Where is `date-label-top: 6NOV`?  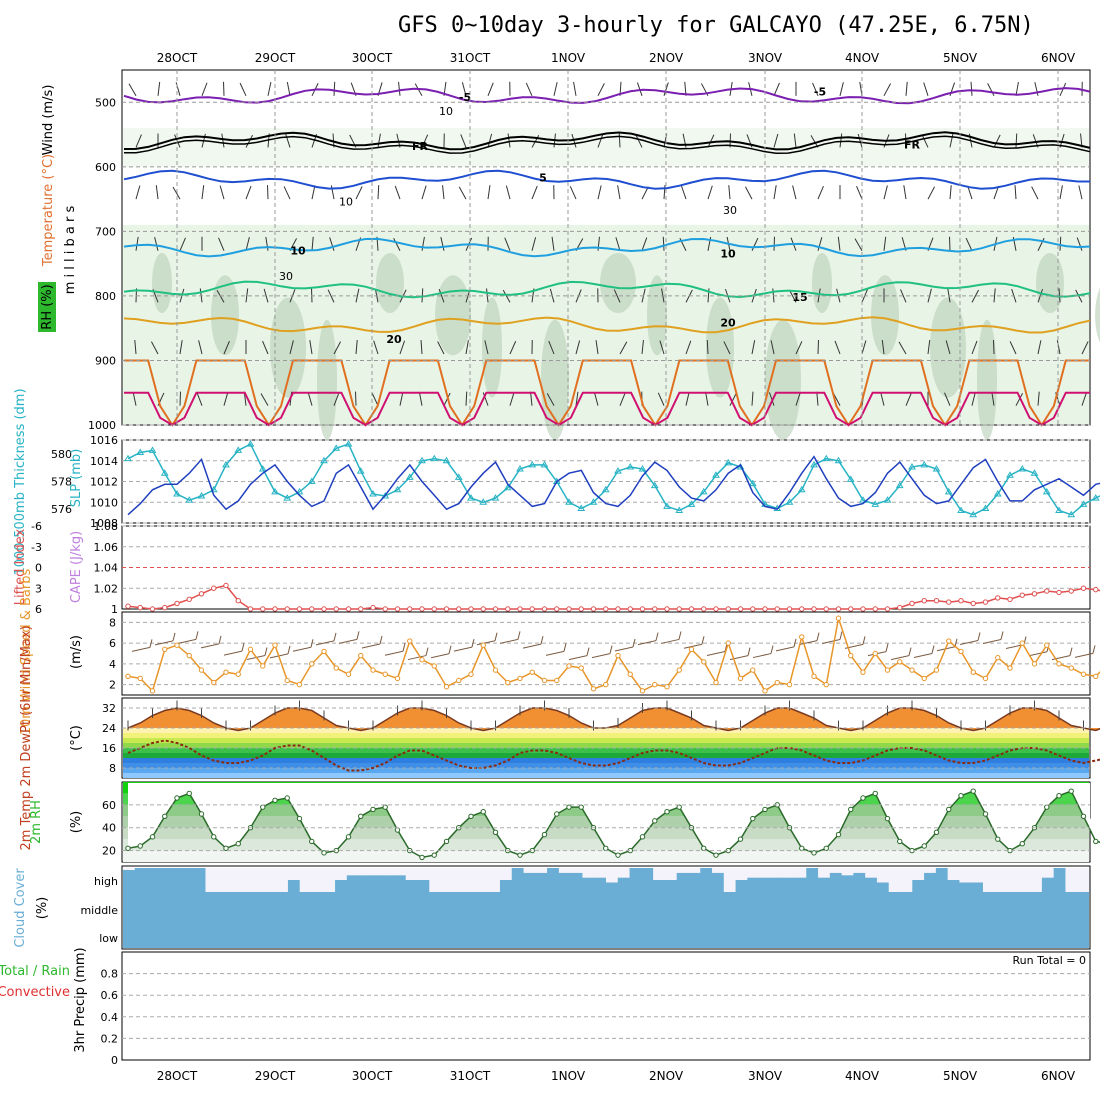
date-label-top: 6NOV is located at coordinates (1058, 58).